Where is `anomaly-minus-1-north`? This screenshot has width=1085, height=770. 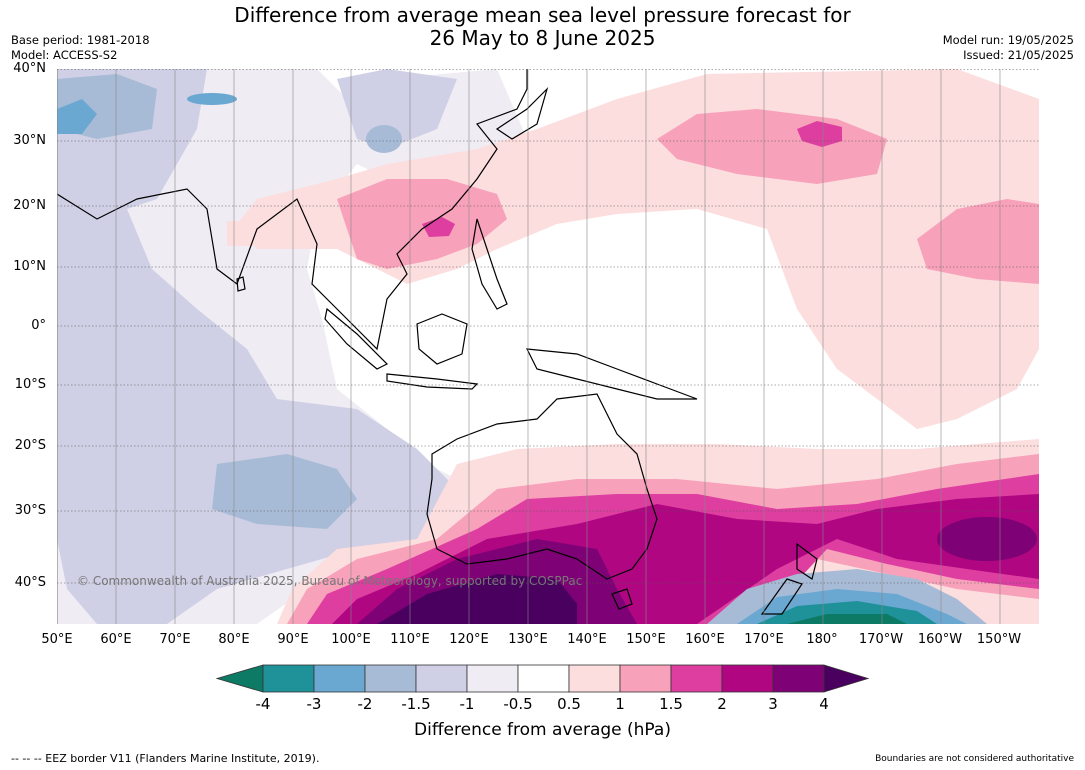 anomaly-minus-1-north is located at coordinates (397, 109).